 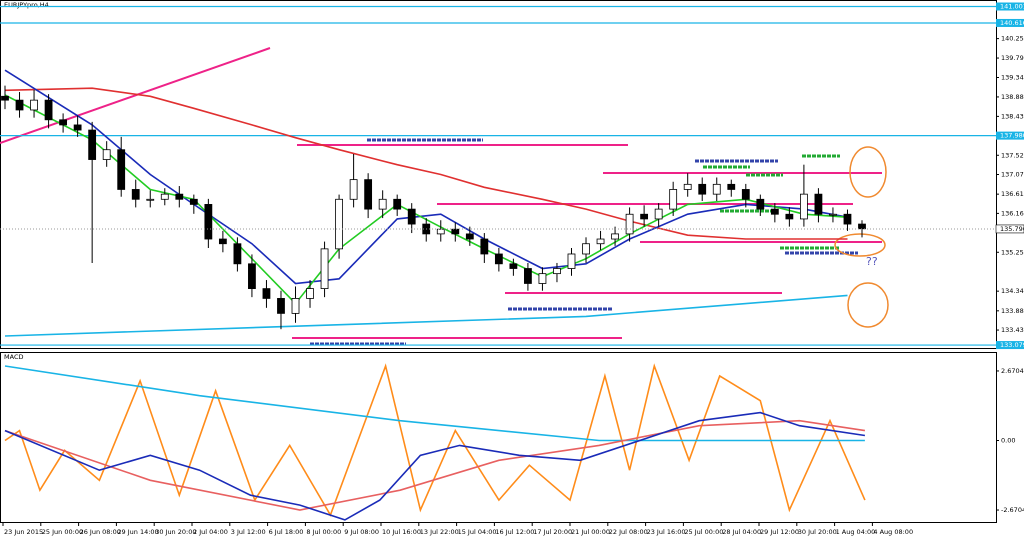 What do you see at coordinates (514, 532) in the screenshot?
I see `x-tick-label: 16 Jul 12:00` at bounding box center [514, 532].